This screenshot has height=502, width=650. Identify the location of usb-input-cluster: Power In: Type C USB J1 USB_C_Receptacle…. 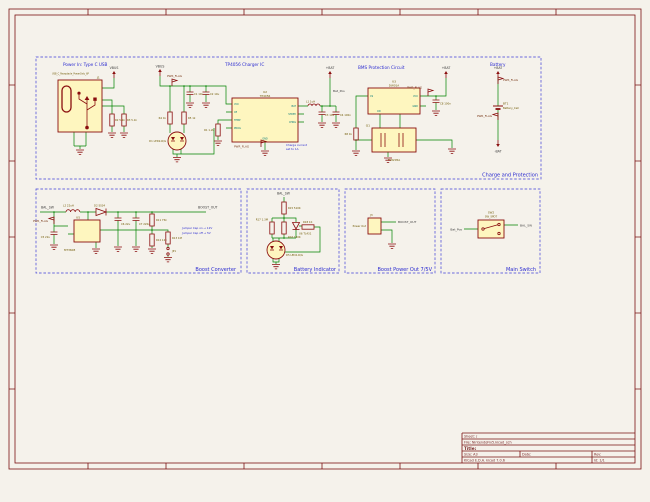
(94, 108).